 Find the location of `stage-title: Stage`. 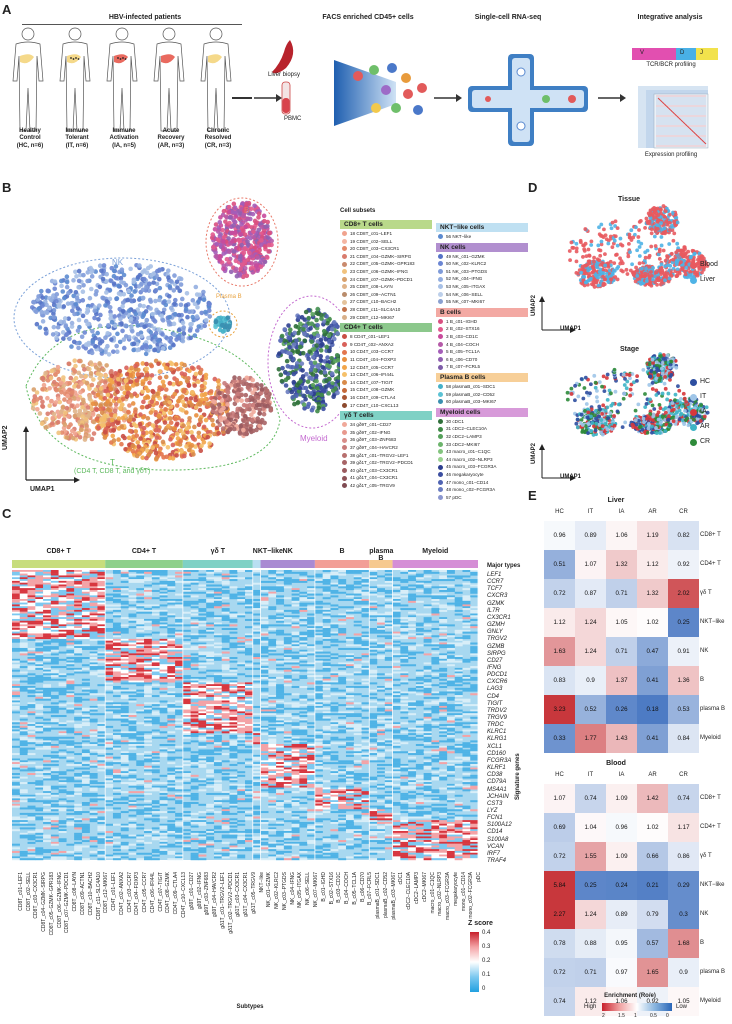

stage-title: Stage is located at coordinates (630, 349).